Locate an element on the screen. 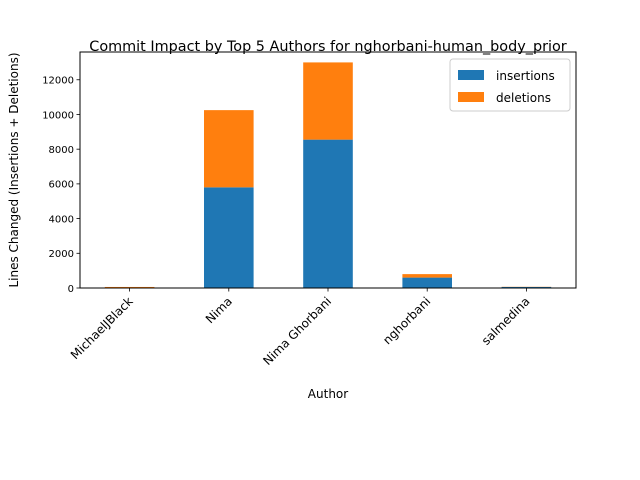 The width and height of the screenshot is (640, 480). y-axis-label: Lines Changed (Insertions + Deletions) is located at coordinates (14, 169).